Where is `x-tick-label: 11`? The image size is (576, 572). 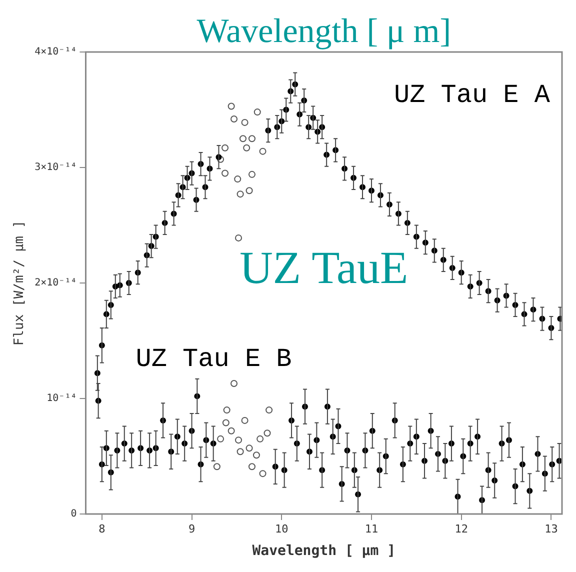 x-tick-label: 11 is located at coordinates (371, 529).